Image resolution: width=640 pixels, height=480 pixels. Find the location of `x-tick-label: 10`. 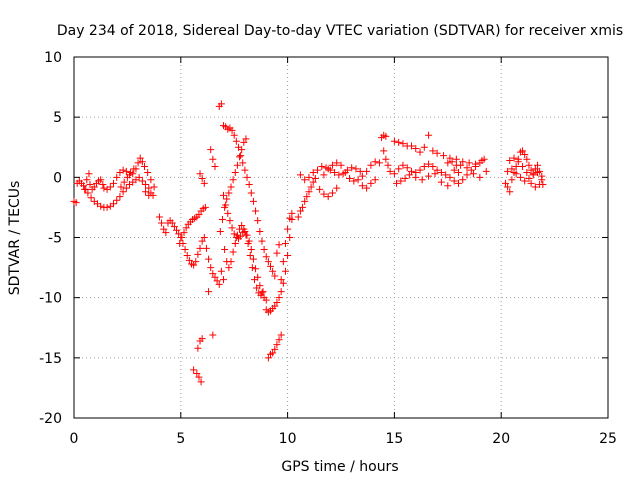

x-tick-label: 10 is located at coordinates (288, 439).